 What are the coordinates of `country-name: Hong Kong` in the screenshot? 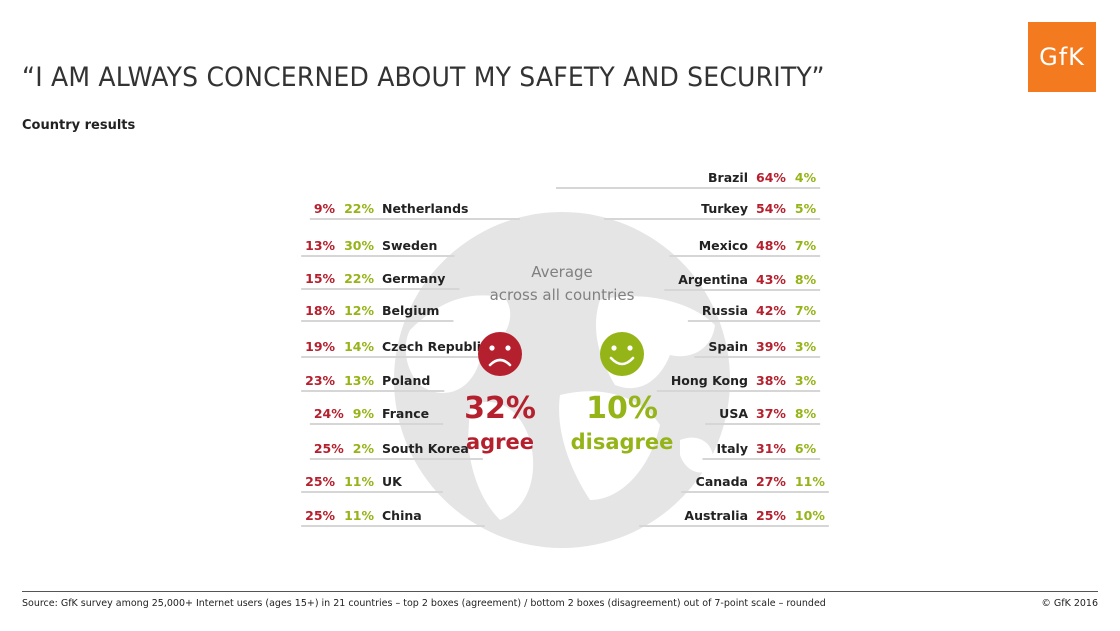 It's located at (709, 380).